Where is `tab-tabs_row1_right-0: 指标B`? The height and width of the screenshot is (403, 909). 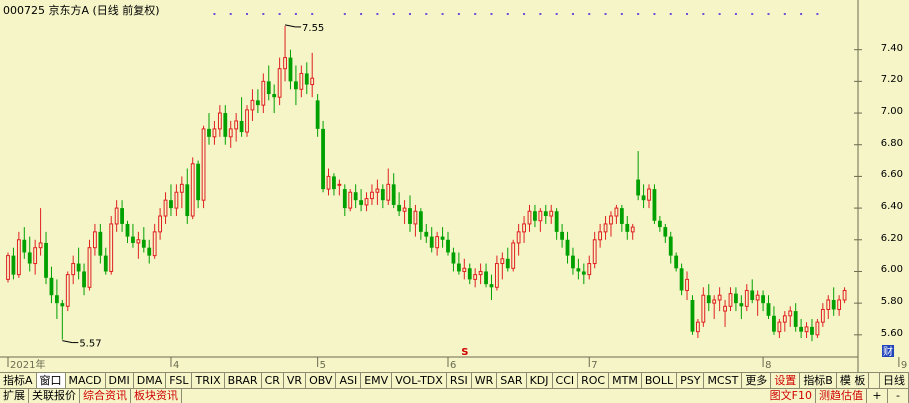 tab-tabs_row1_right-0: 指标B is located at coordinates (818, 381).